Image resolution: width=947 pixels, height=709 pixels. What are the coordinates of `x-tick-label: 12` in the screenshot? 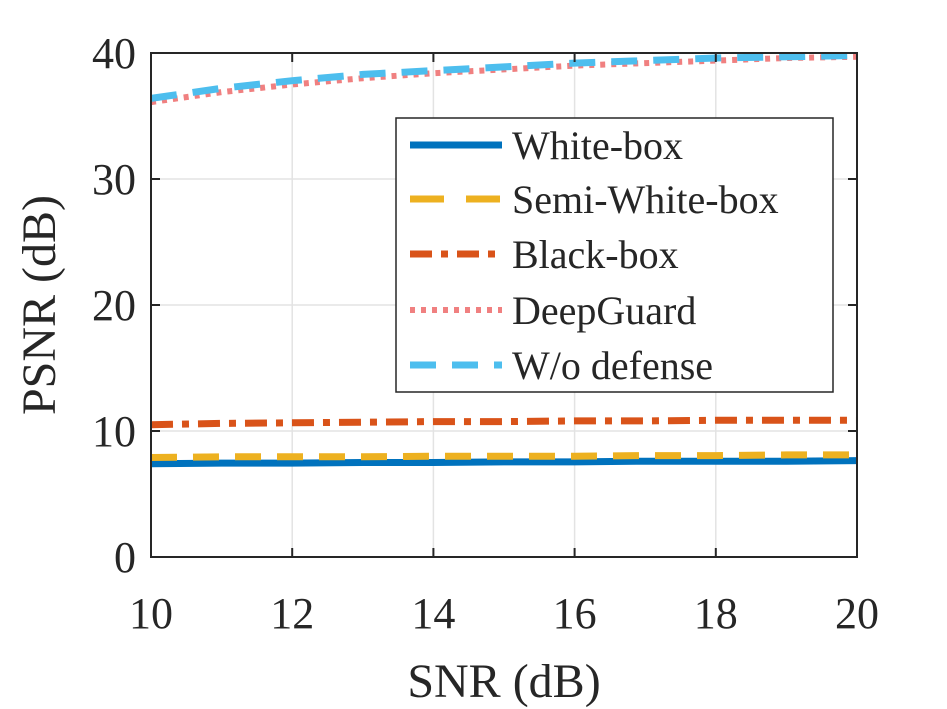 It's located at (292, 613).